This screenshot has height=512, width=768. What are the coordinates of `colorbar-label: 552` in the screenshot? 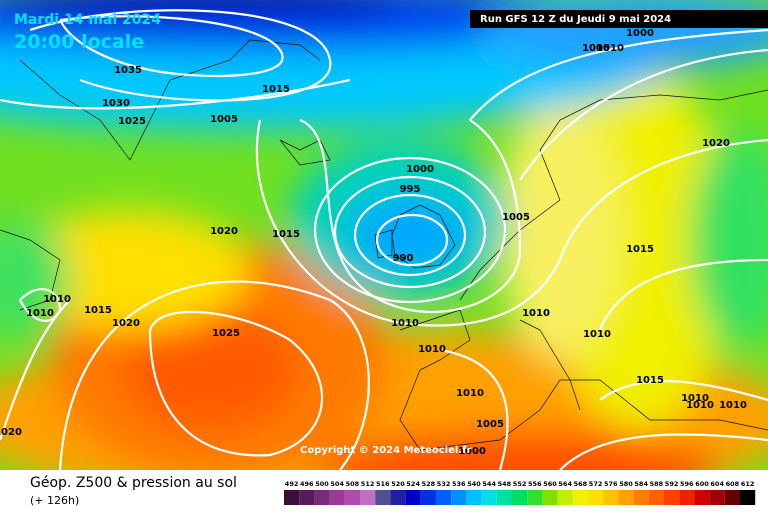 It's located at (520, 484).